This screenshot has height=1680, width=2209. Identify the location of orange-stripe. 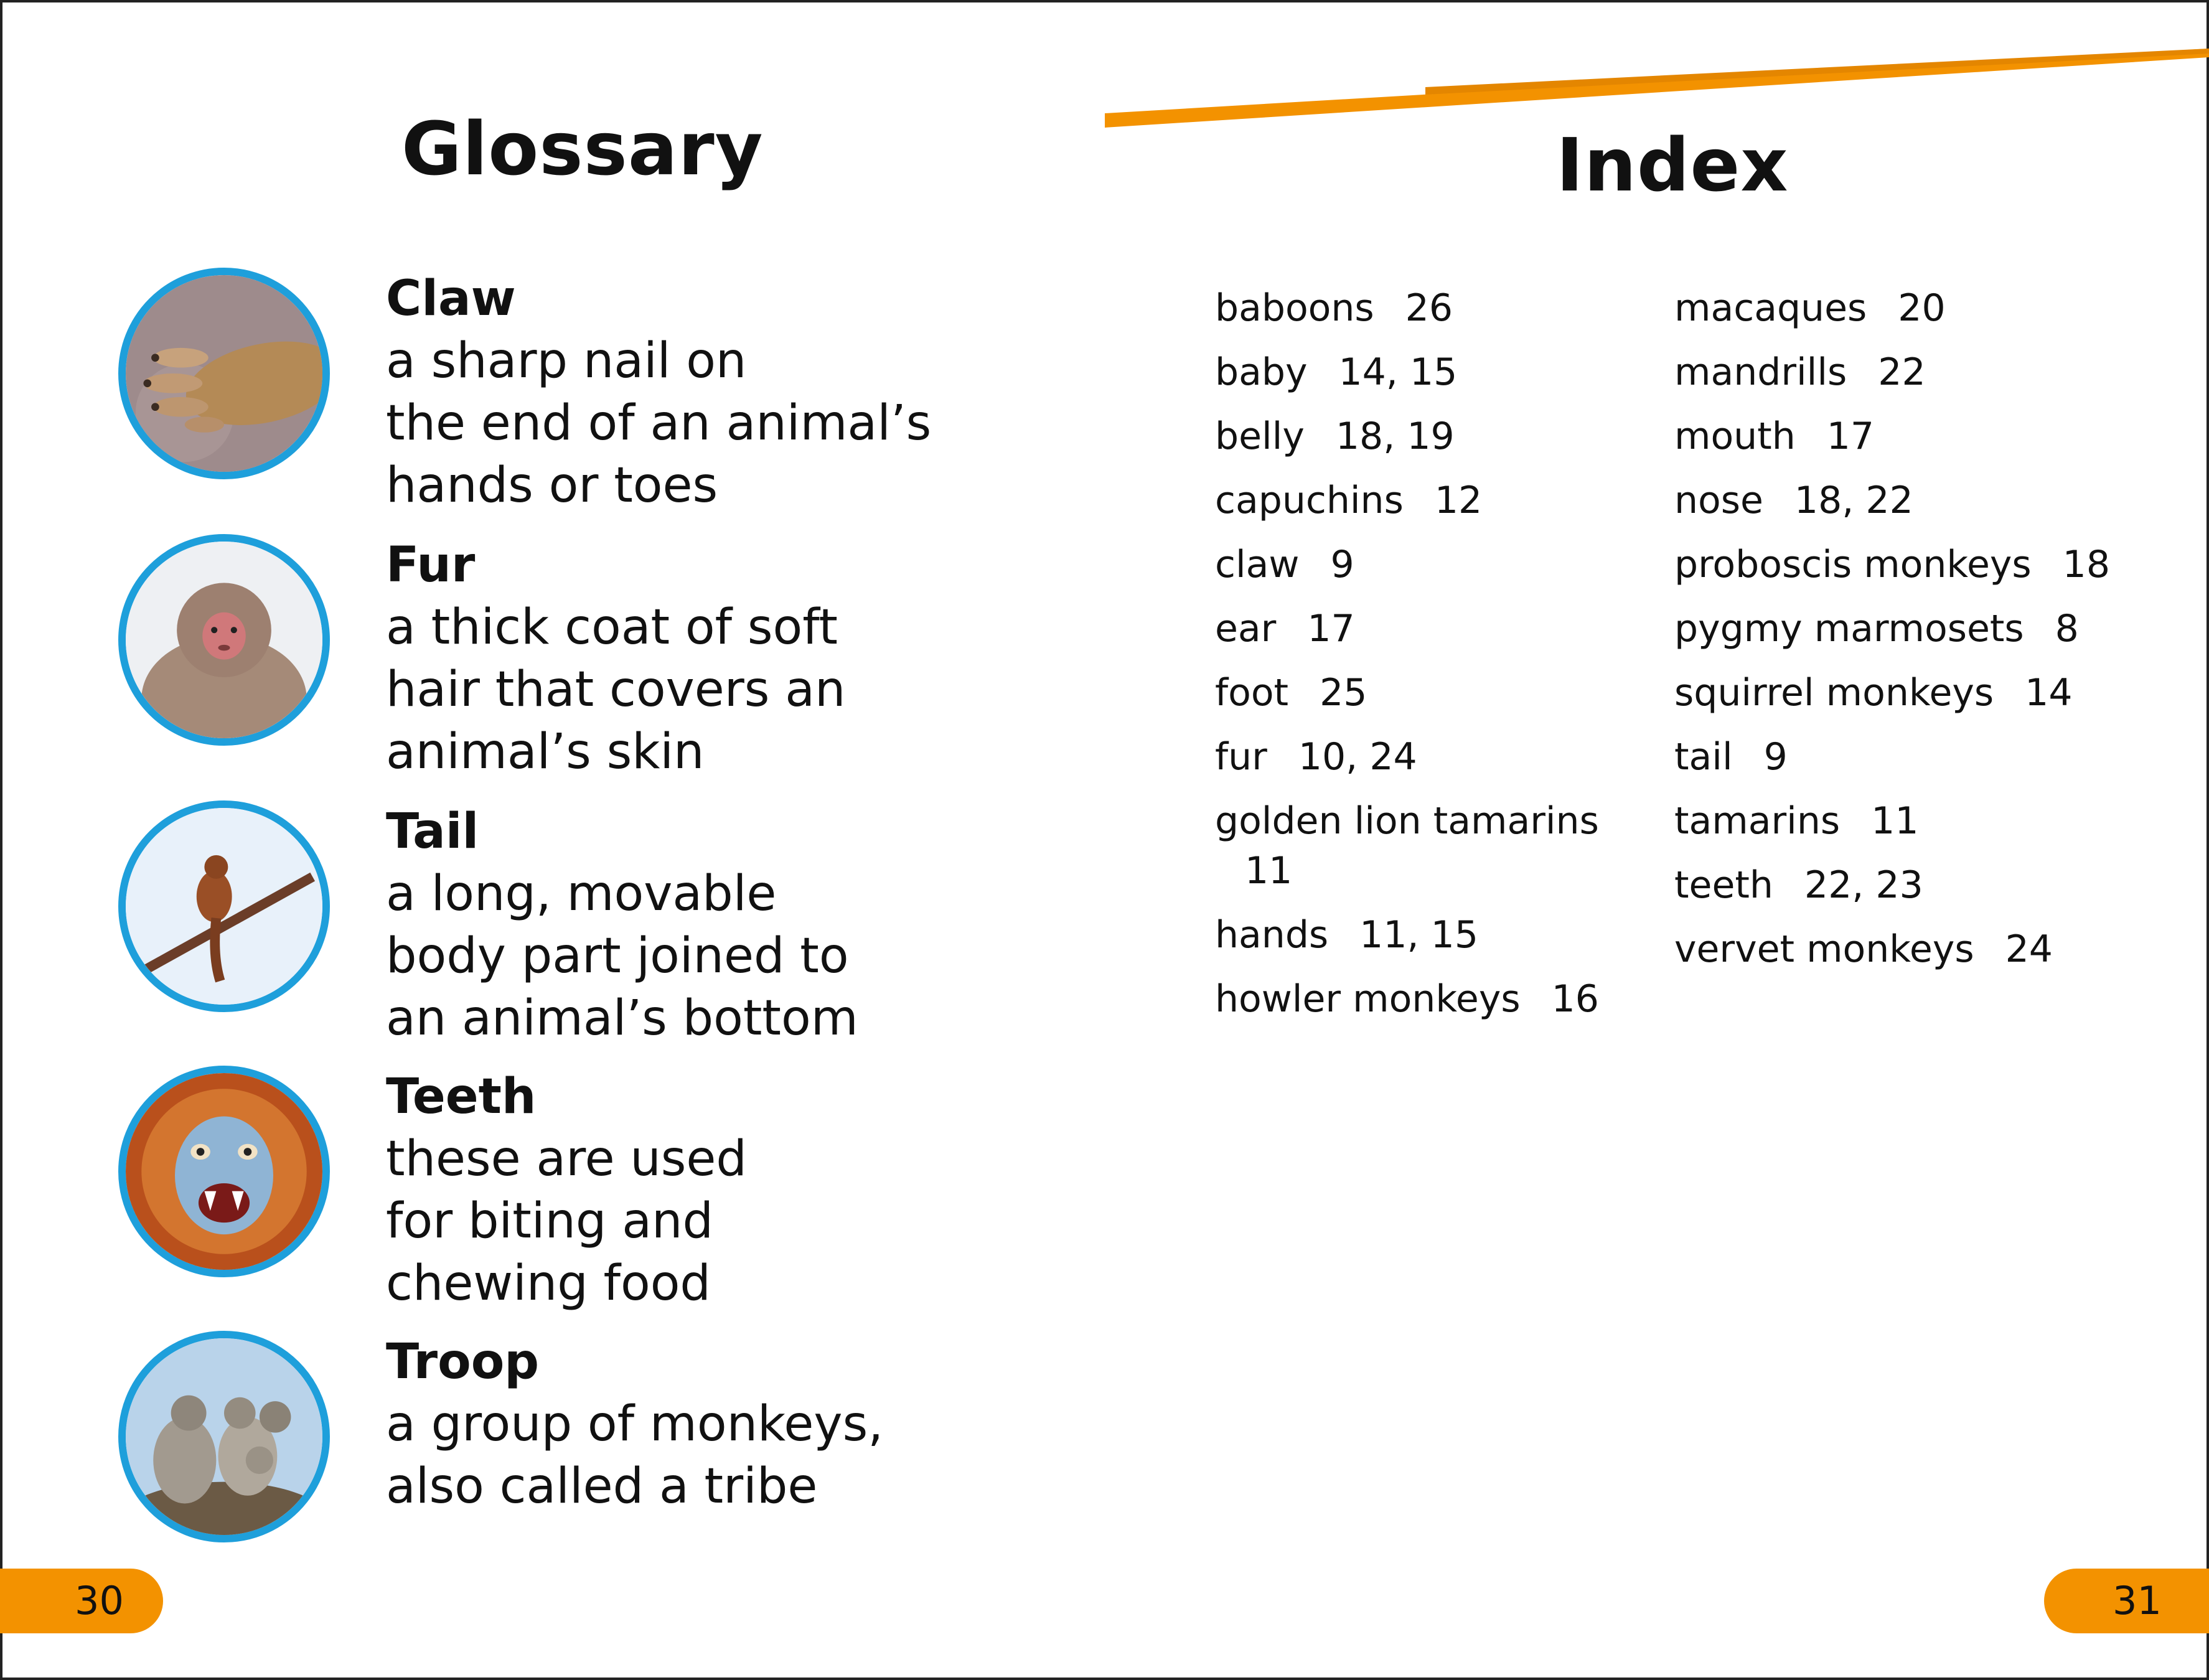
(1657, 88).